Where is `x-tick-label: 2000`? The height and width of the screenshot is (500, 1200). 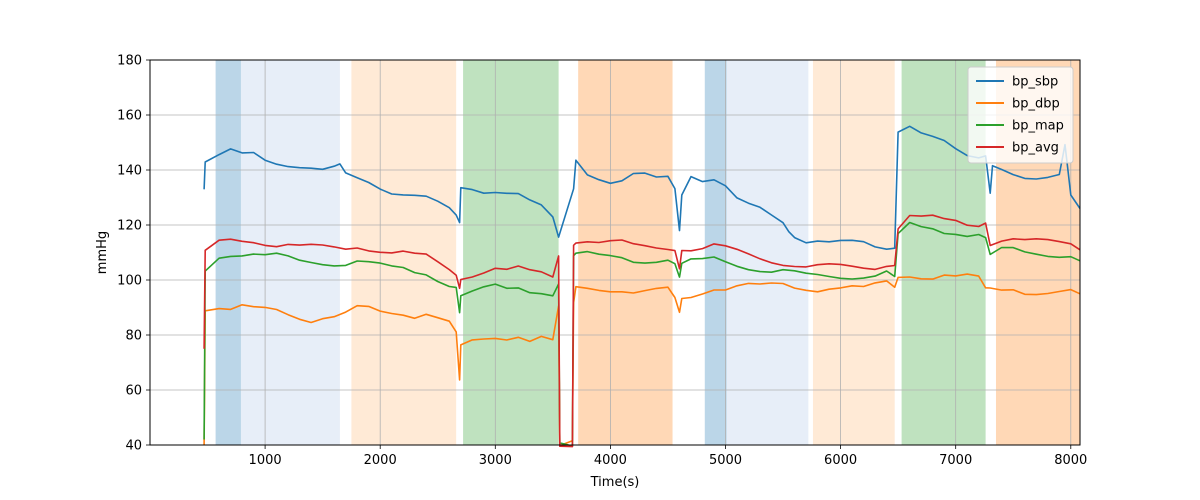
x-tick-label: 2000 is located at coordinates (380, 460).